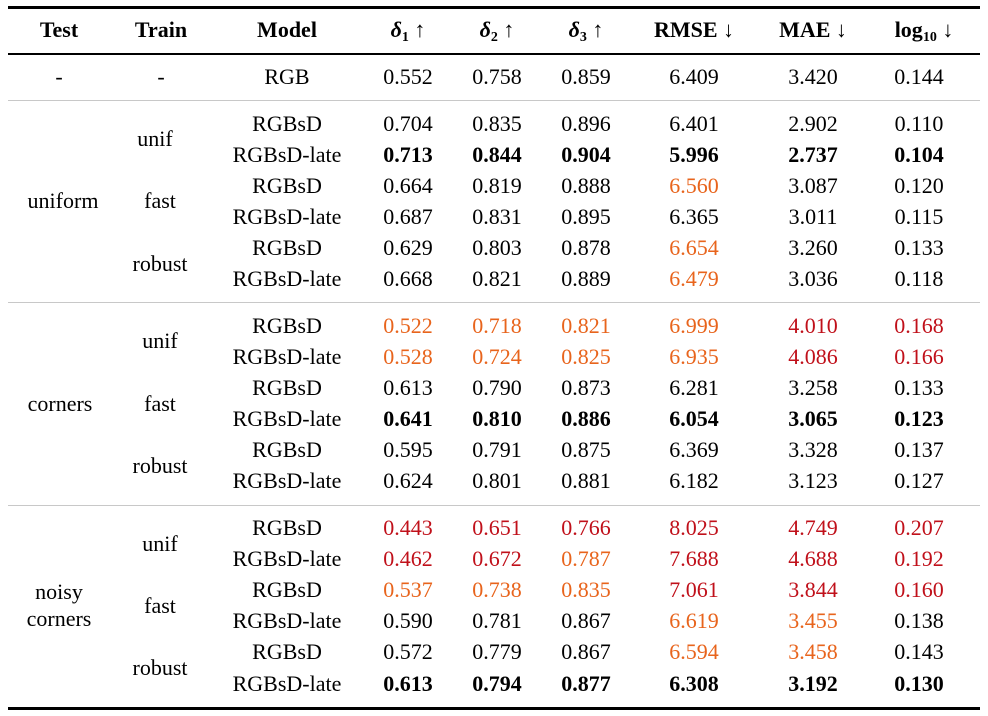  Describe the element at coordinates (813, 278) in the screenshot. I see `mae-cell: 3.036` at that location.